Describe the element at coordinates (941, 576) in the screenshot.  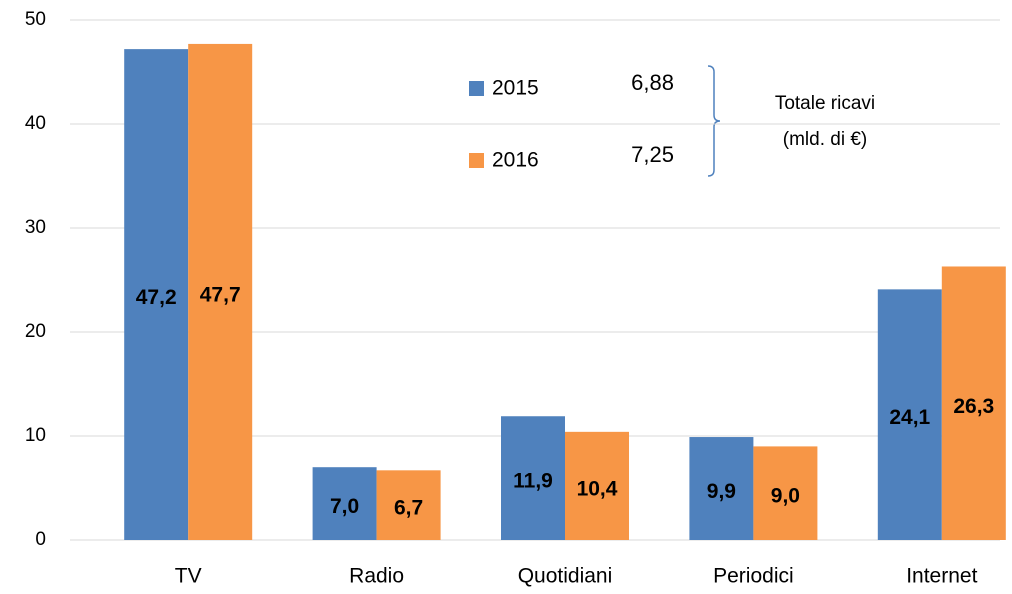
I see `x-tick-label: Internet` at that location.